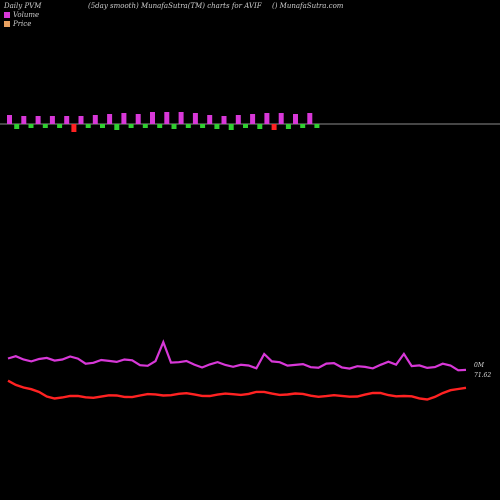  I want to click on last-volume-label: 0M, so click(479, 365).